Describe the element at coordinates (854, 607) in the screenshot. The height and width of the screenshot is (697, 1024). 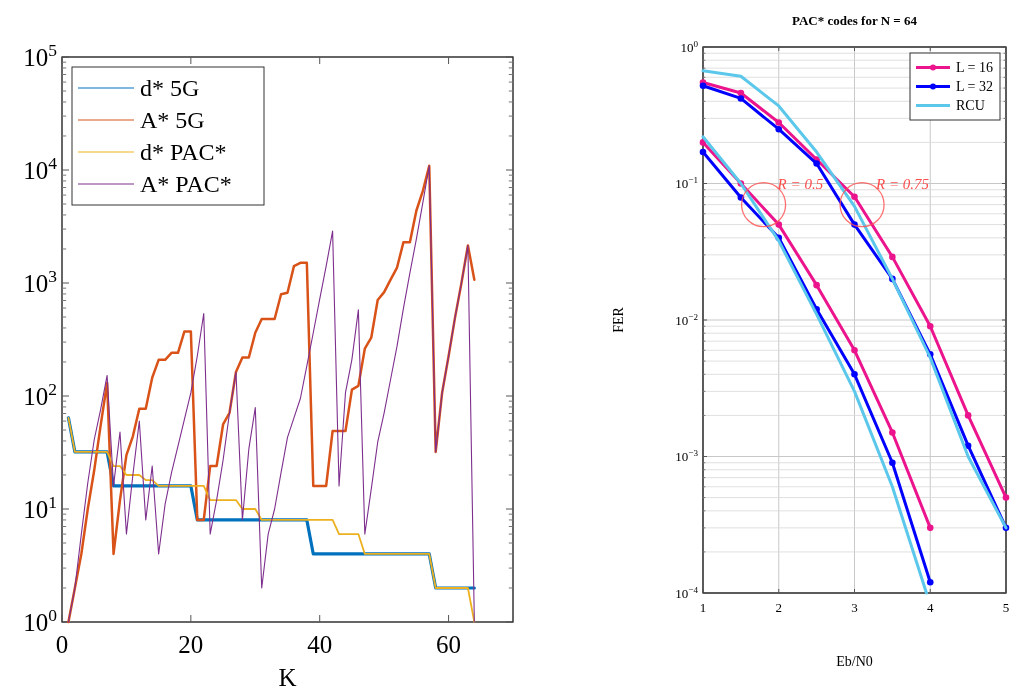
I see `x-tick-label: 3` at that location.